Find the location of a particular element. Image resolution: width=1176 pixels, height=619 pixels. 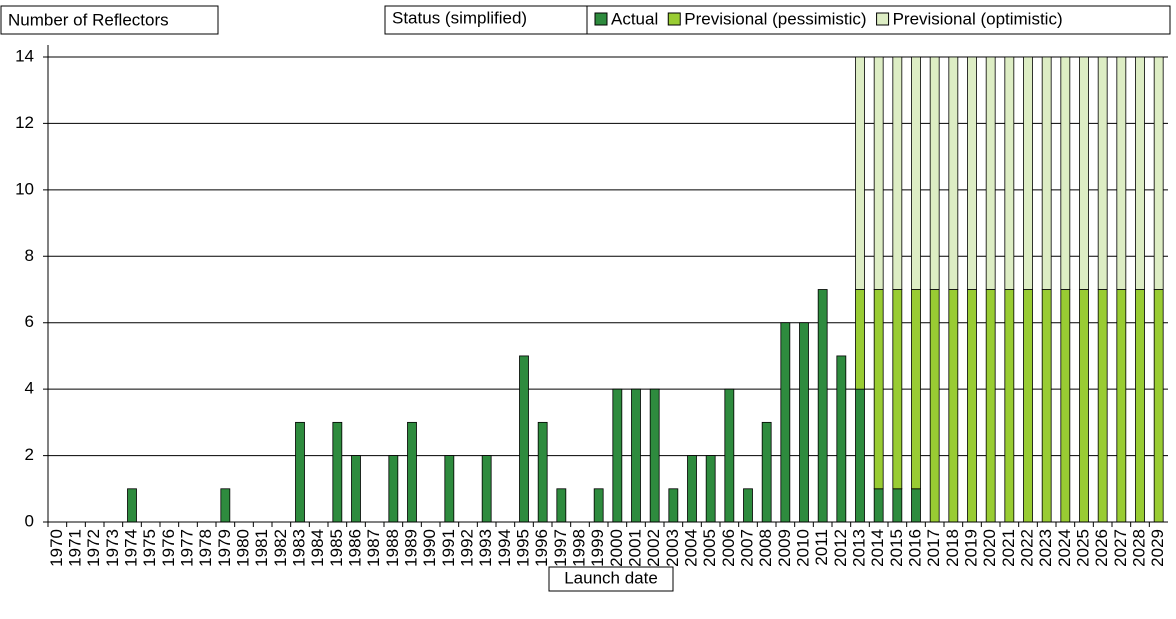

x-tick-label: 1986 is located at coordinates (354, 548).